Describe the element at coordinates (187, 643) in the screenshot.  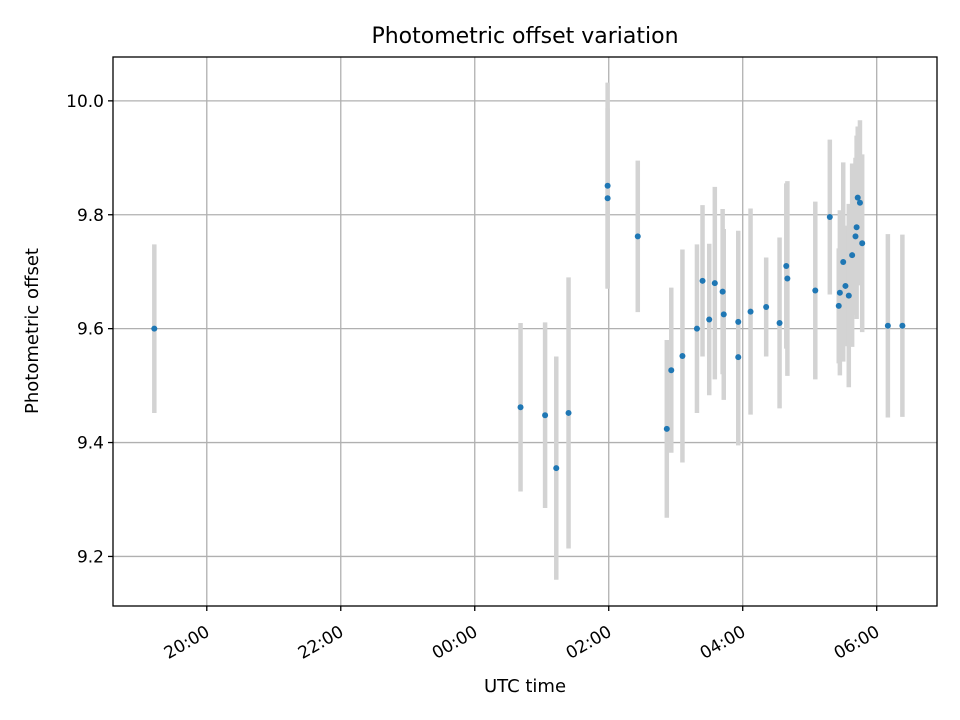
I see `x-tick-label: 20:00` at that location.